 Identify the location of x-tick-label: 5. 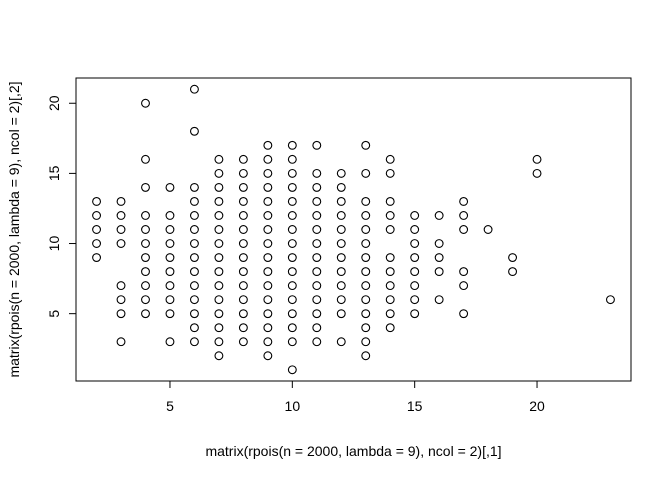
(170, 406).